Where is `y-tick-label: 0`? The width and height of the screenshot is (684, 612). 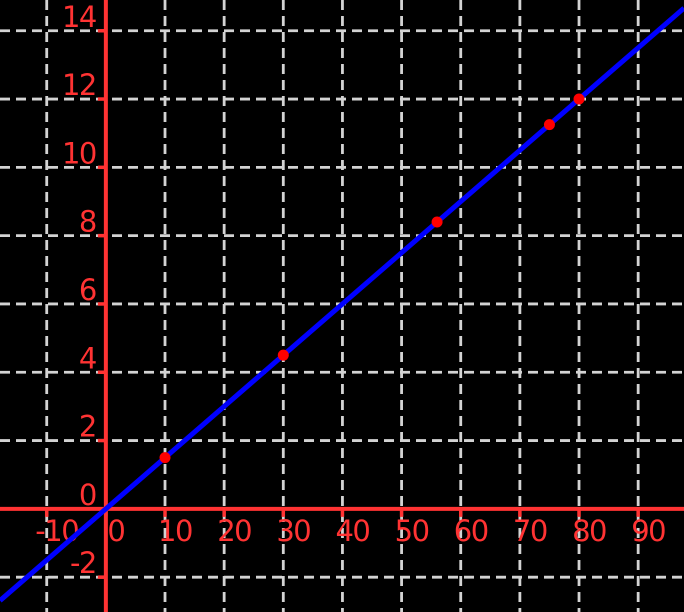 y-tick-label: 0 is located at coordinates (87, 495).